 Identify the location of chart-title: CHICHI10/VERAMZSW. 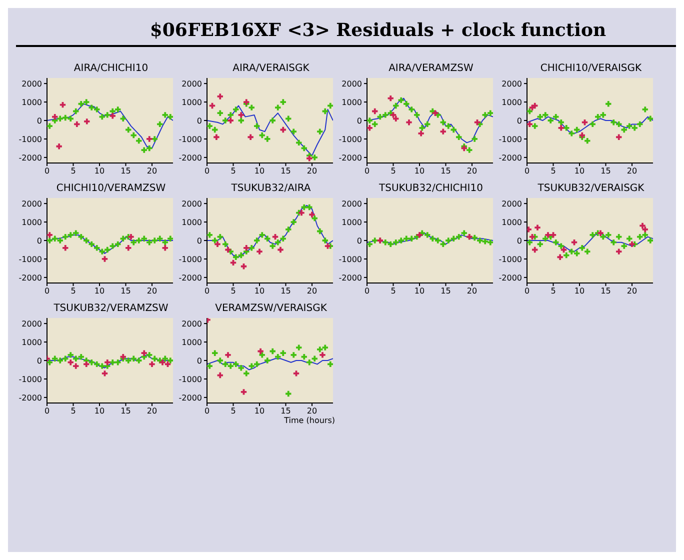
(111, 188).